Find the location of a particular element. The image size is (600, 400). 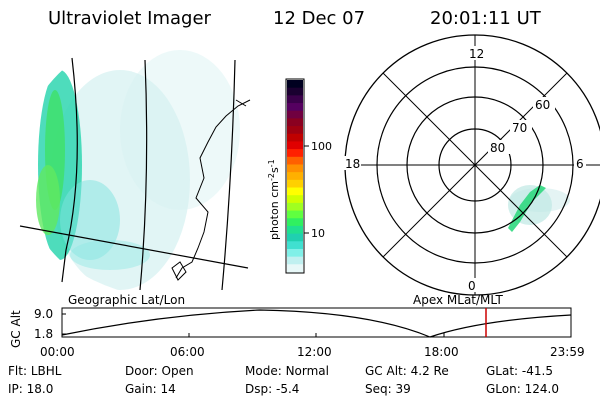

ytick-max: 9.0 is located at coordinates (43, 314).